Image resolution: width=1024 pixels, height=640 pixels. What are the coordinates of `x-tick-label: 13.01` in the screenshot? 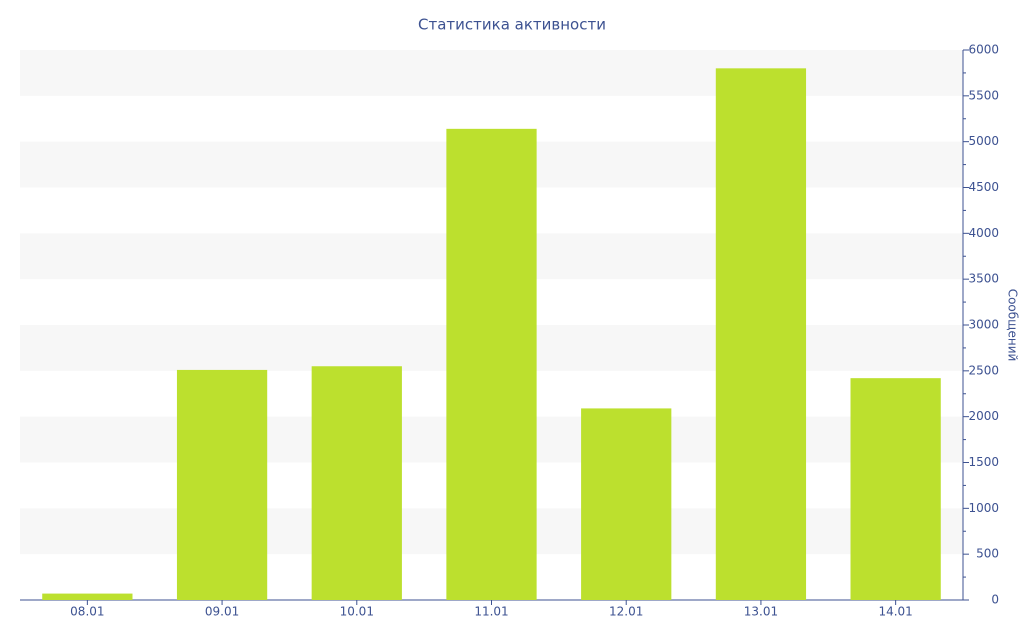 It's located at (761, 612).